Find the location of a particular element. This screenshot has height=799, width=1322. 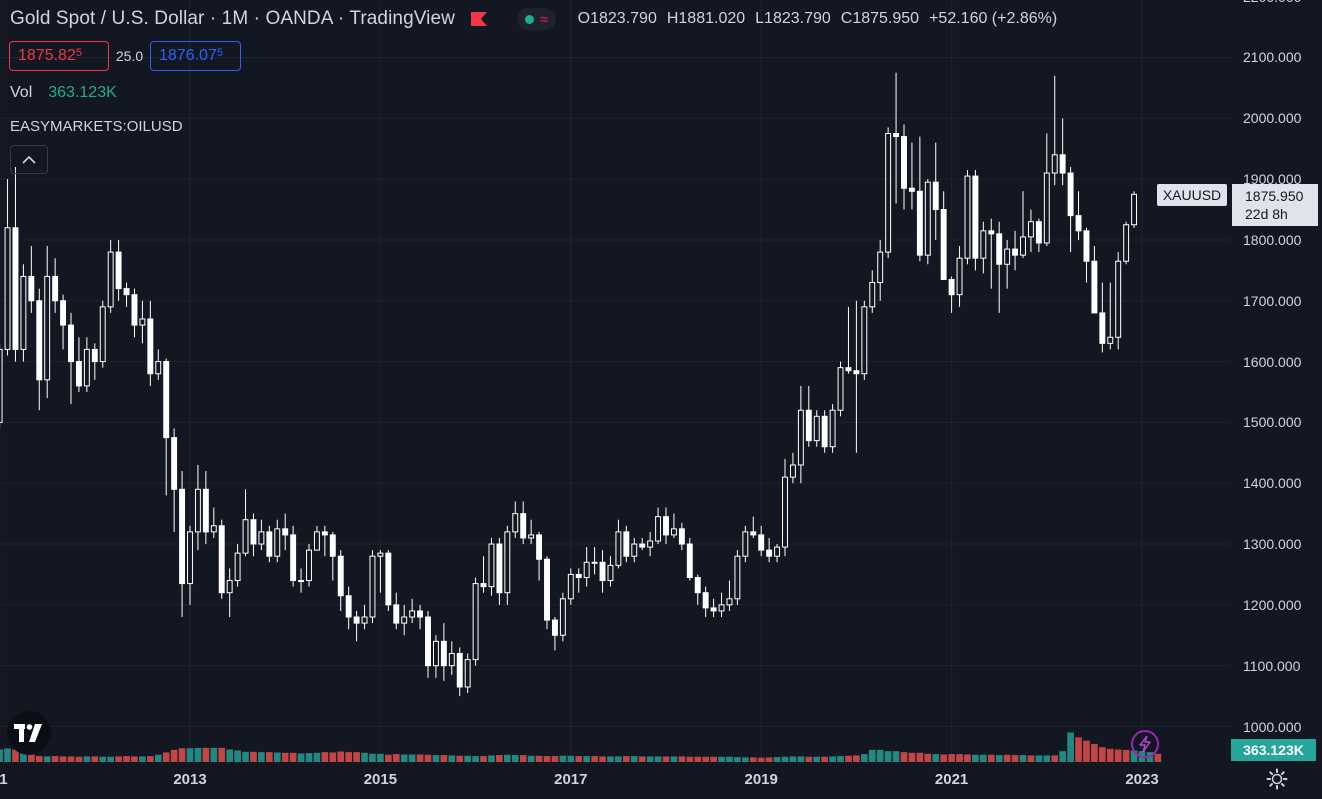

volume-label: Vol is located at coordinates (21, 92).